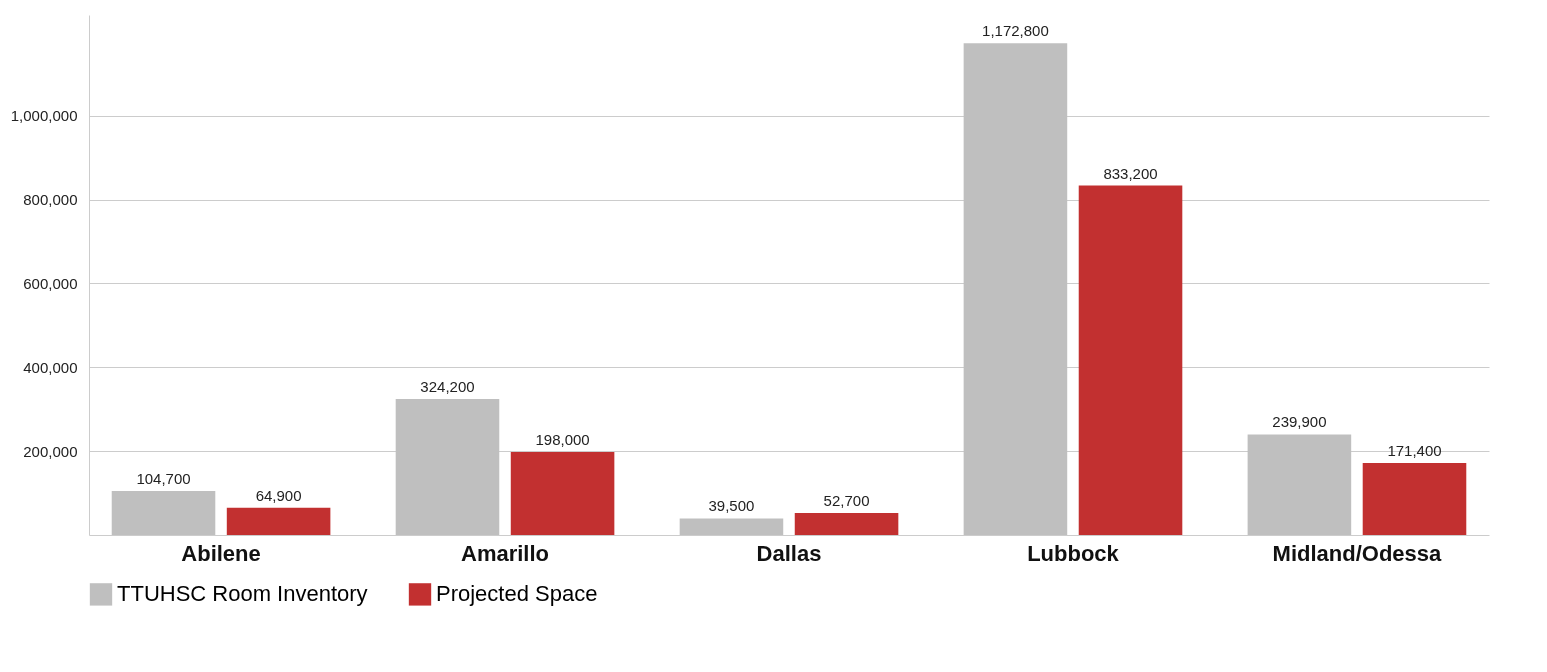  What do you see at coordinates (447, 387) in the screenshot?
I see `data-label: 324,200` at bounding box center [447, 387].